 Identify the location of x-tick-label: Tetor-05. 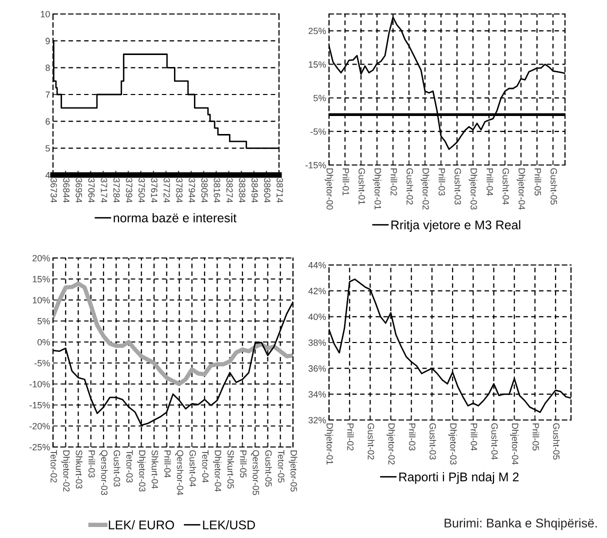
(281, 466).